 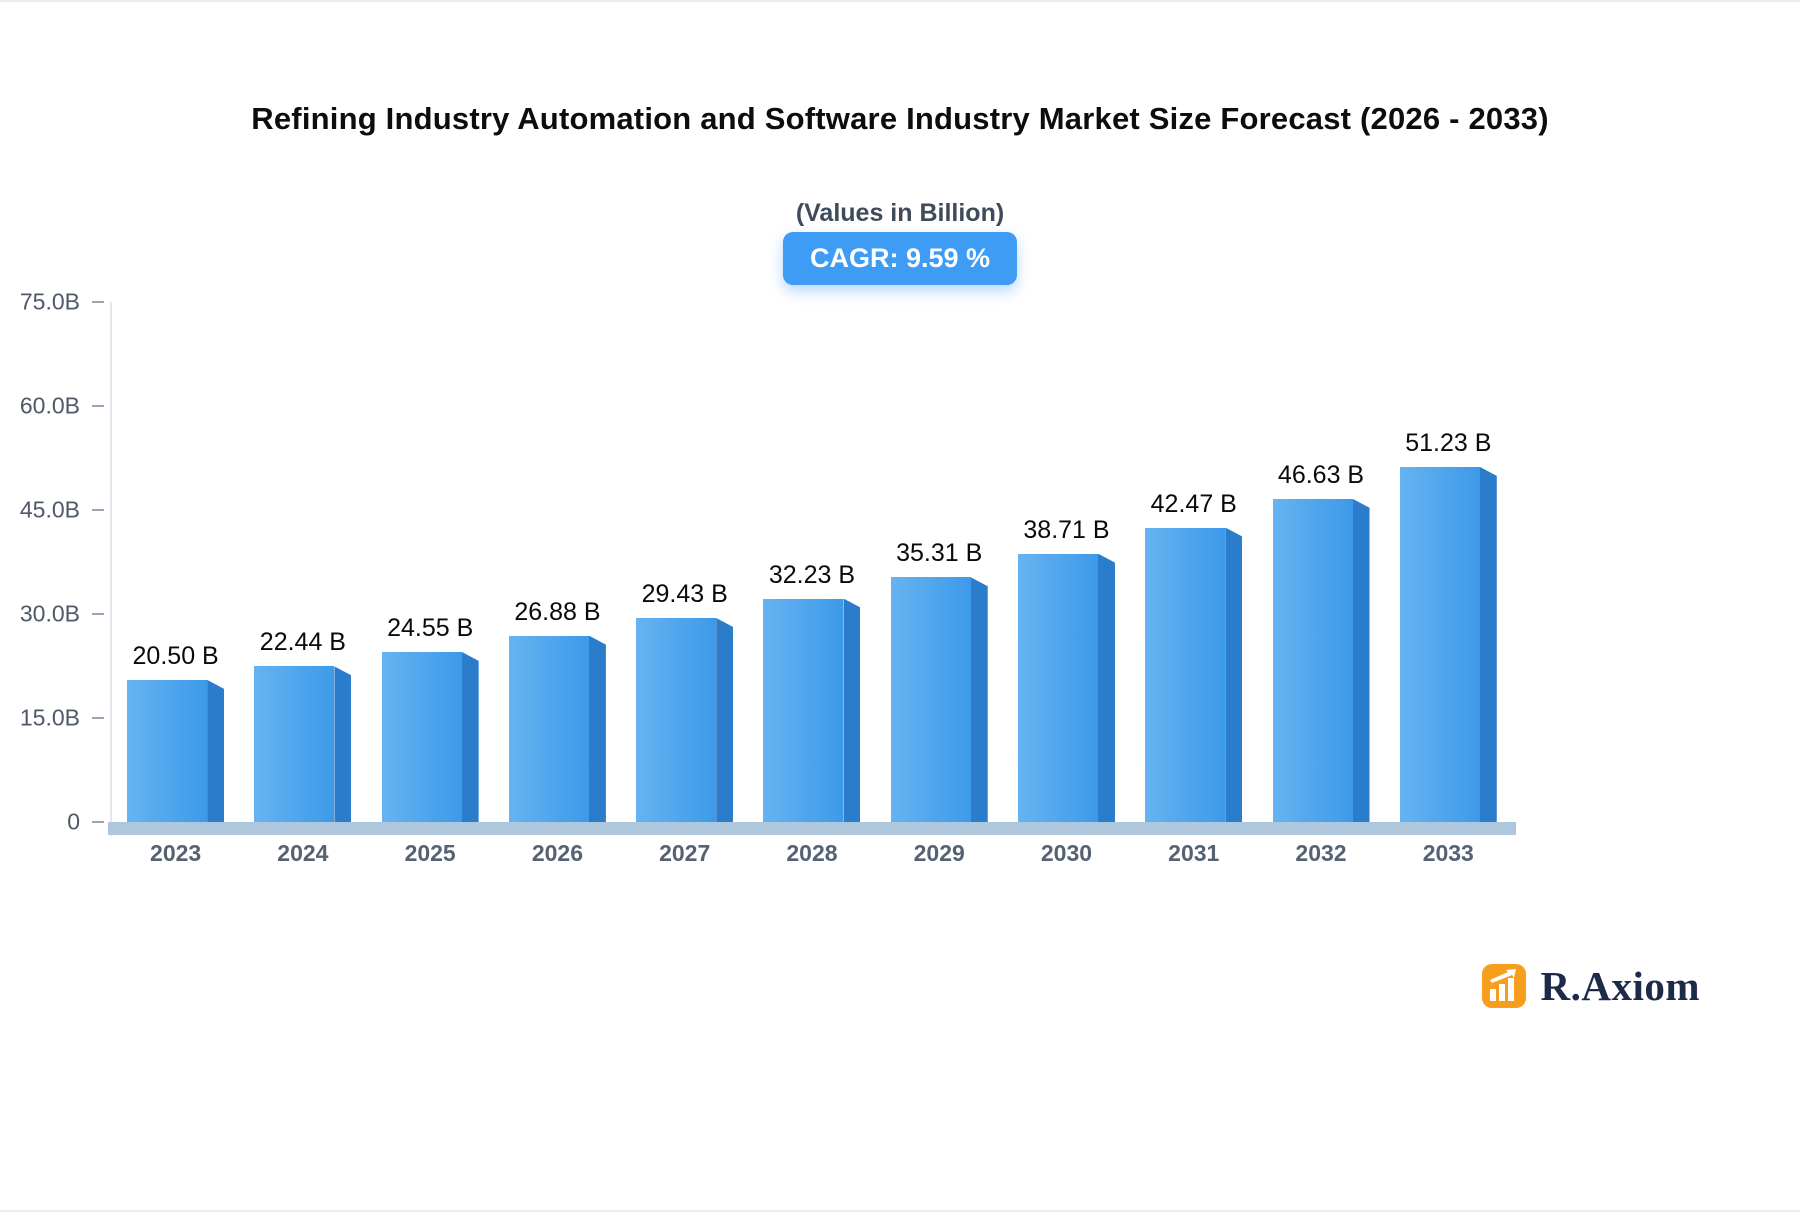 What do you see at coordinates (49, 301) in the screenshot?
I see `y-tick-label: 75.0B` at bounding box center [49, 301].